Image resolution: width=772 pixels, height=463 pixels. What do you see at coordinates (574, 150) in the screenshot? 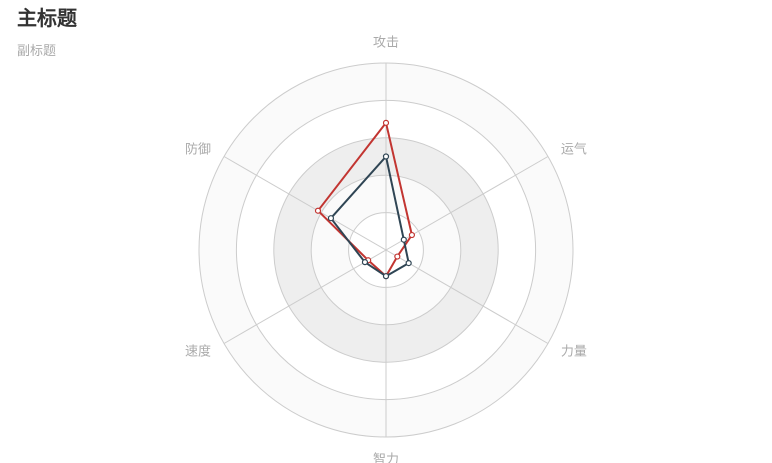
I see `axis-label-1: 运气` at bounding box center [574, 150].